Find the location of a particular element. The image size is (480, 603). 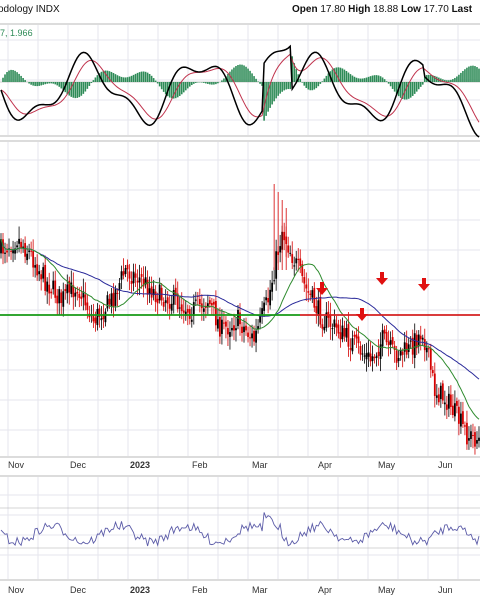

arrow-shaft is located at coordinates (322, 285).